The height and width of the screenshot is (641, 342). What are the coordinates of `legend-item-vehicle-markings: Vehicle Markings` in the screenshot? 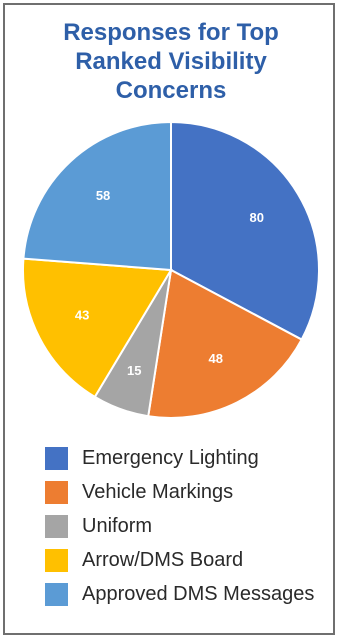 It's located at (190, 492).